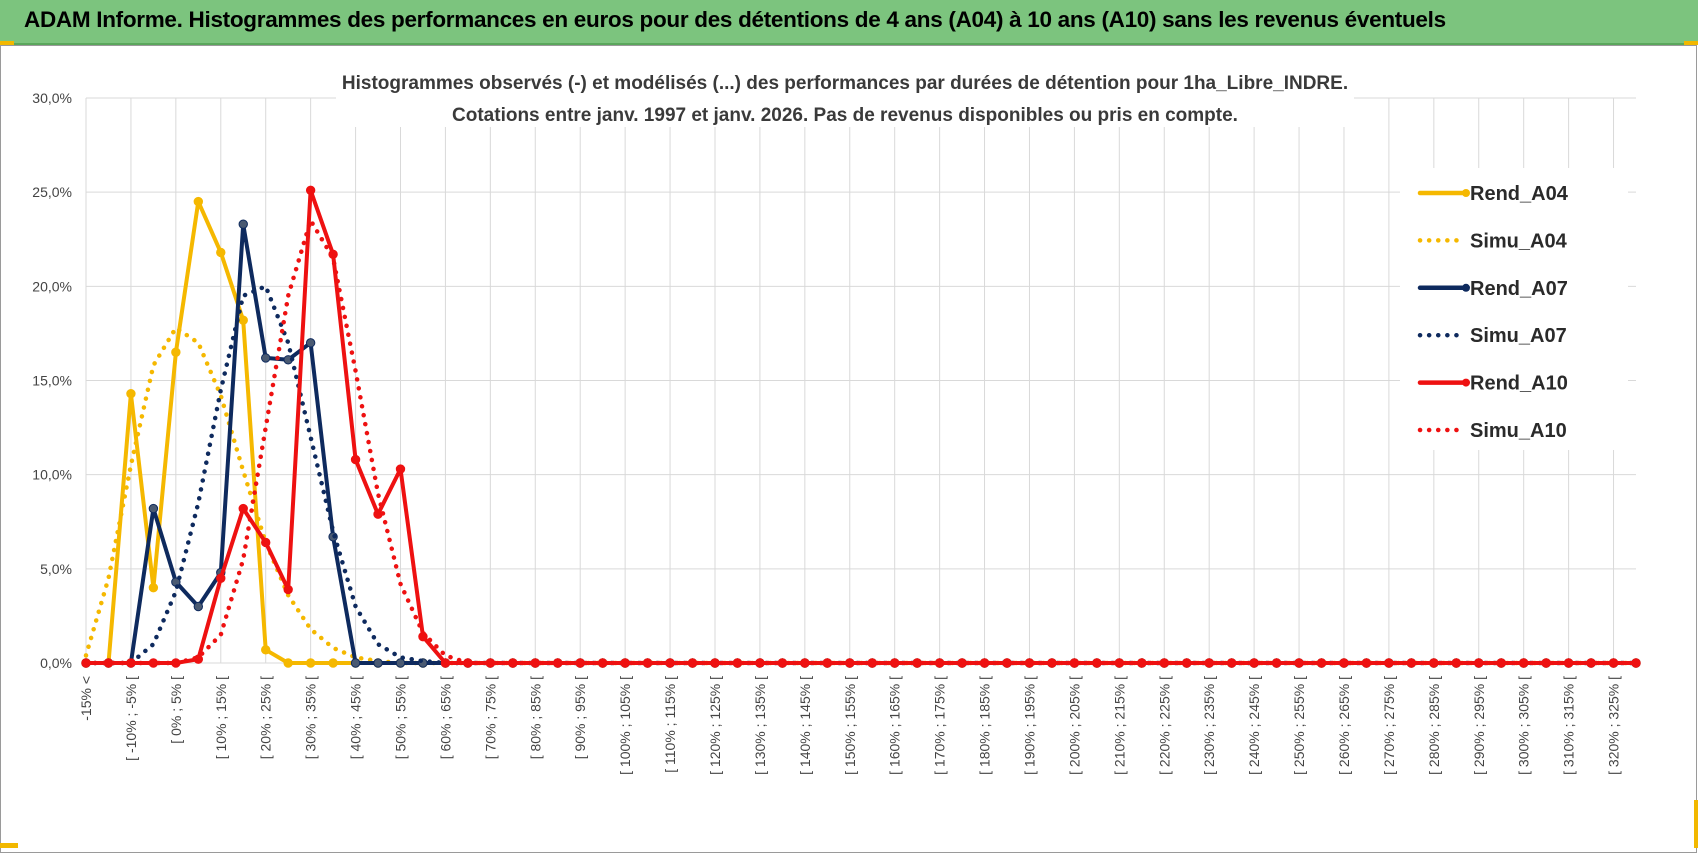 The height and width of the screenshot is (854, 1698). What do you see at coordinates (52, 475) in the screenshot?
I see `y-tick-label: 10,0%` at bounding box center [52, 475].